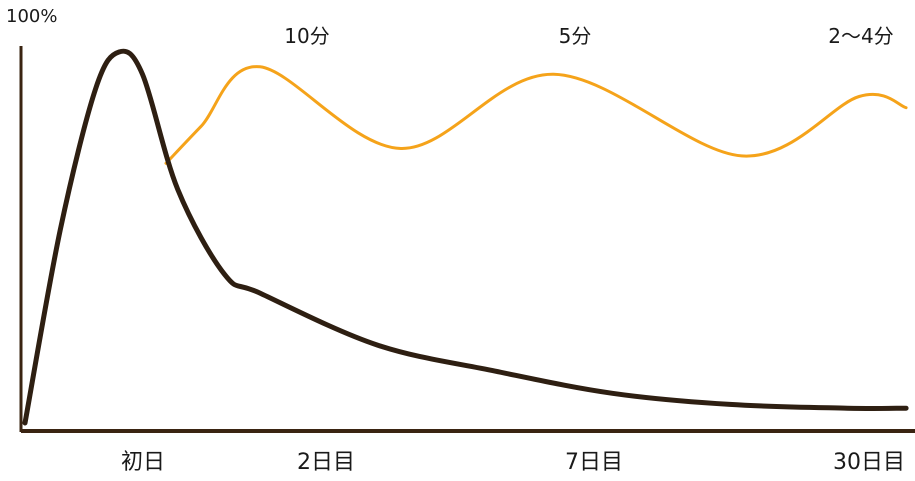 Image resolution: width=915 pixels, height=481 pixels. I want to click on annotation-5min: 5分, so click(575, 36).